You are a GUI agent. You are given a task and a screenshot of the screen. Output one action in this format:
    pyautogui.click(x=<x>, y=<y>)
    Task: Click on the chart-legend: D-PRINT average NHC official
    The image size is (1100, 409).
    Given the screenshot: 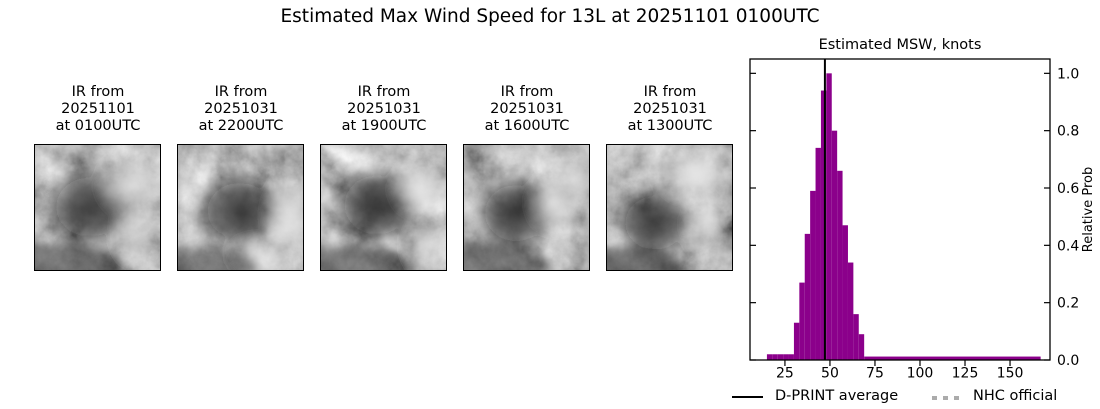 What is the action you would take?
    pyautogui.click(x=912, y=397)
    